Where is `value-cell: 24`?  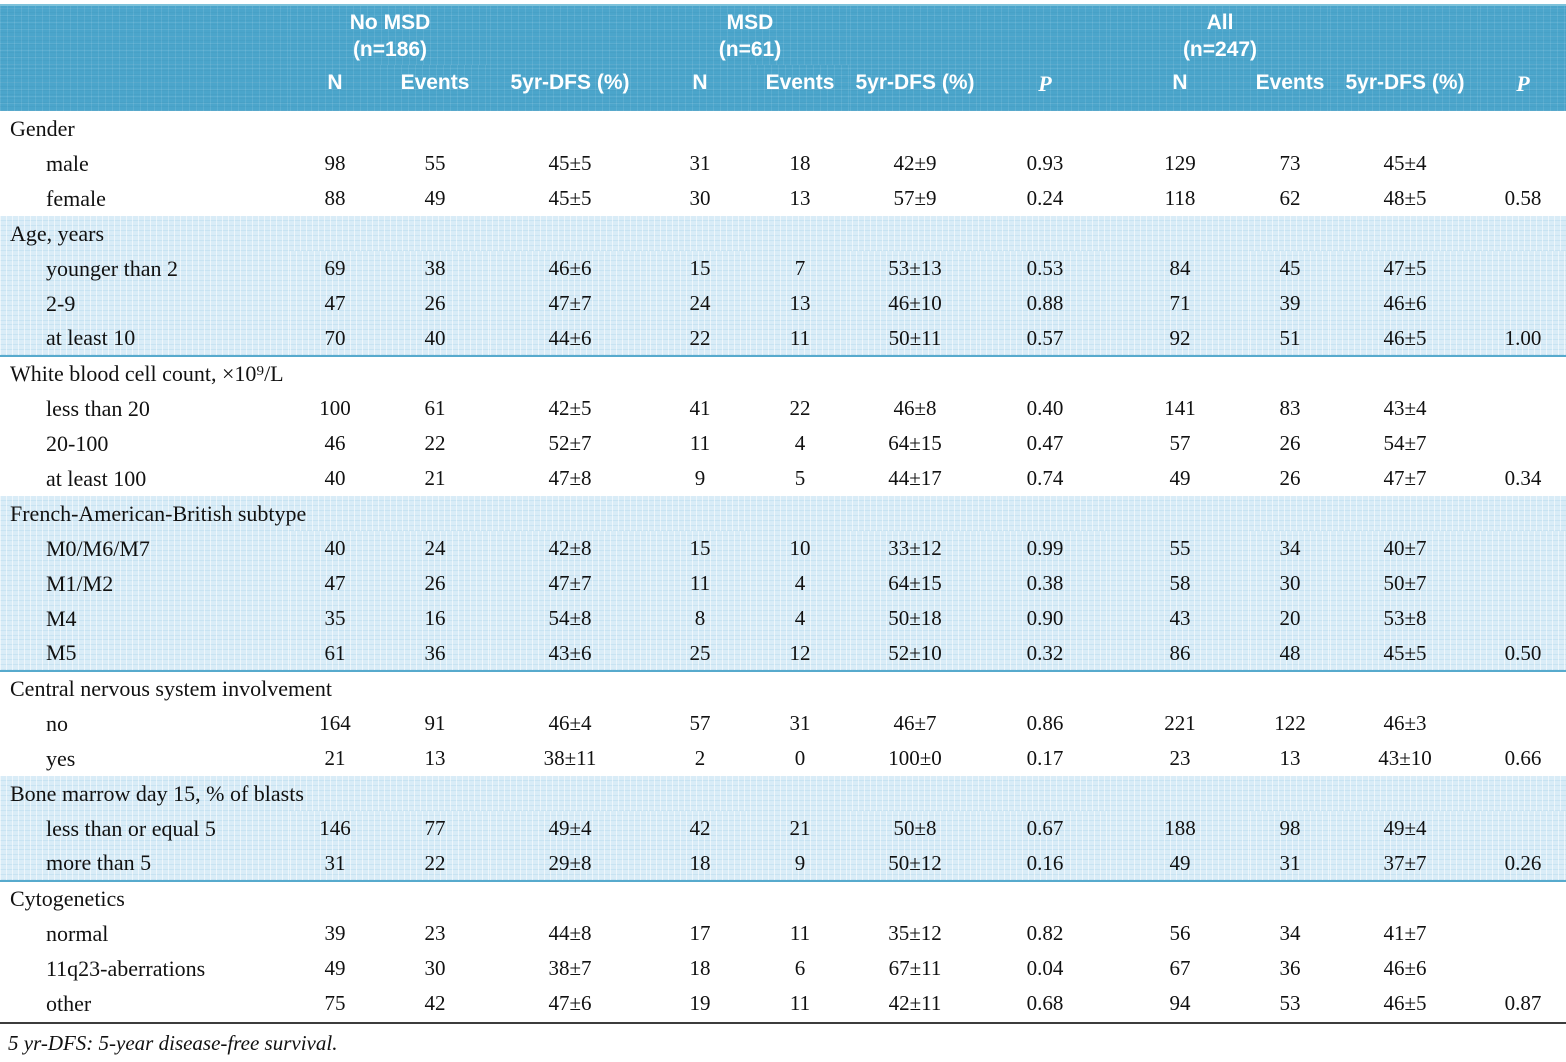
value-cell: 24 is located at coordinates (435, 548).